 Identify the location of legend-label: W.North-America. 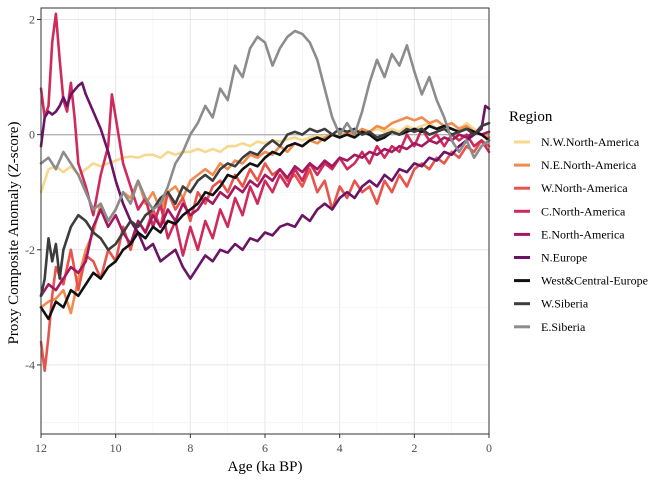
(584, 188).